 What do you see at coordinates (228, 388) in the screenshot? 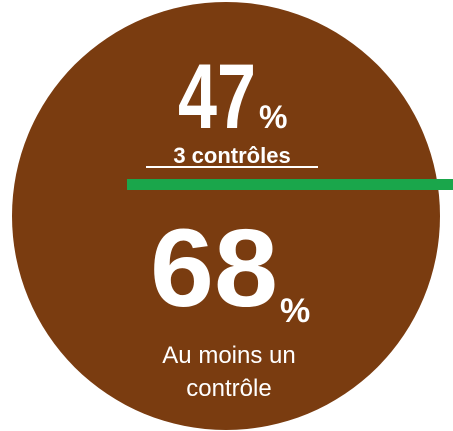
I see `stat-label: contrôle` at bounding box center [228, 388].